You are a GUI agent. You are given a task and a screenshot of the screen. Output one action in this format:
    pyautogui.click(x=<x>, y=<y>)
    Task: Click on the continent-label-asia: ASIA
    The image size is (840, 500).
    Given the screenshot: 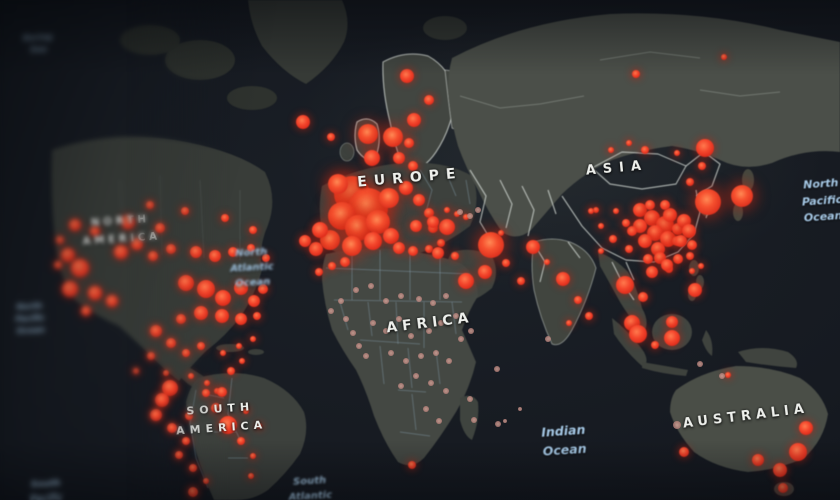 What is the action you would take?
    pyautogui.click(x=617, y=168)
    